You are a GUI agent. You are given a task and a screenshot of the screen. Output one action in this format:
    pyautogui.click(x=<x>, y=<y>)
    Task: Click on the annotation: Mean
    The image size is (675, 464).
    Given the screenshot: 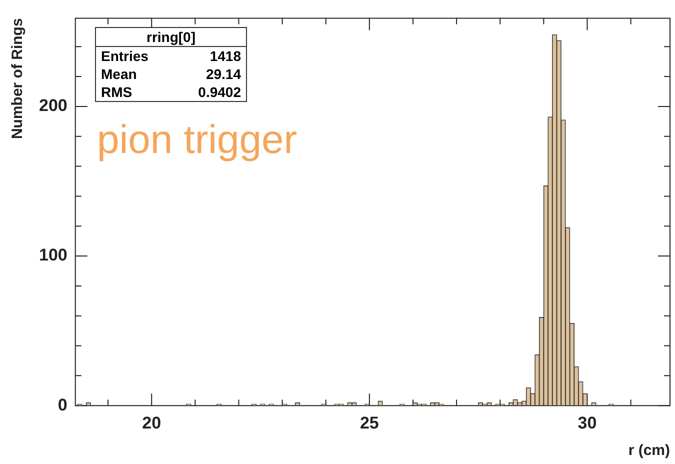 What is the action you would take?
    pyautogui.click(x=119, y=74)
    